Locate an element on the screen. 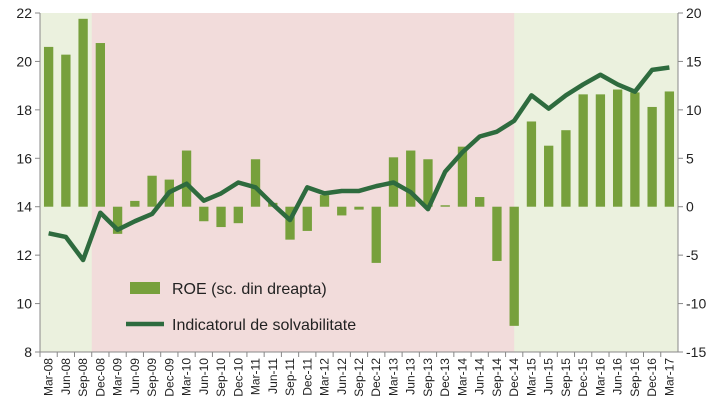 The width and height of the screenshot is (725, 417). x-tick-label: Sep-13 is located at coordinates (428, 377).